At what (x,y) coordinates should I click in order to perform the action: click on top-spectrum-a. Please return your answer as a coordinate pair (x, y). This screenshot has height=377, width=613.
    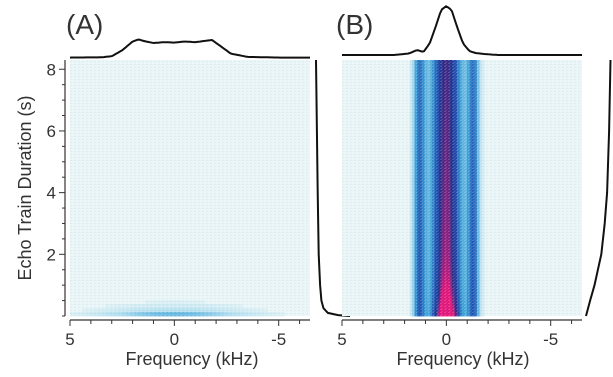
    Looking at the image, I should click on (189, 48).